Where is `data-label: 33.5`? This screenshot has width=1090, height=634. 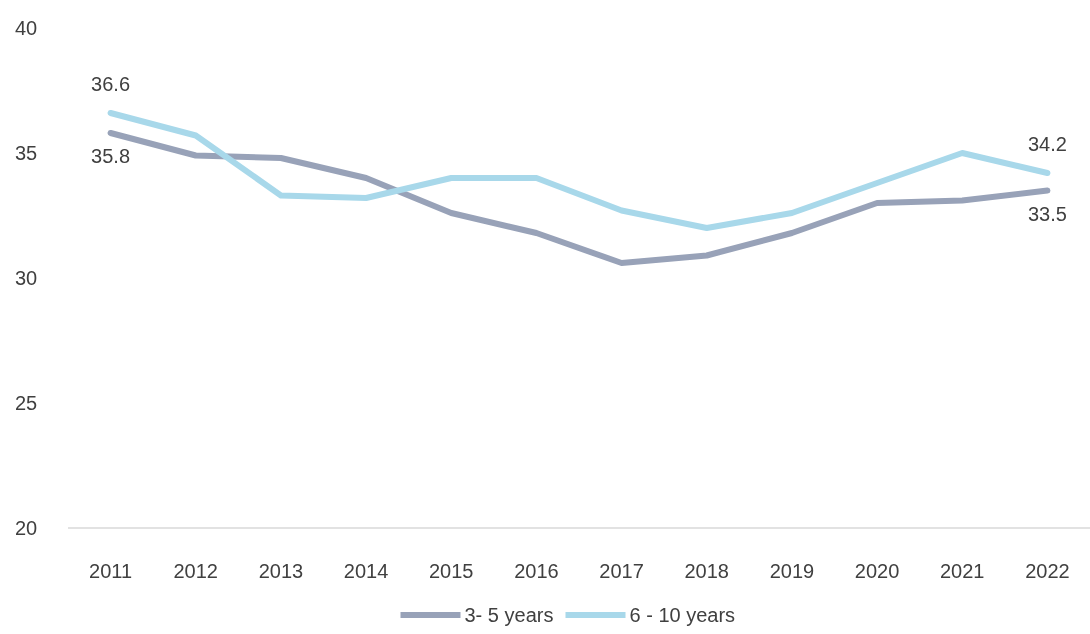 data-label: 33.5 is located at coordinates (1047, 213).